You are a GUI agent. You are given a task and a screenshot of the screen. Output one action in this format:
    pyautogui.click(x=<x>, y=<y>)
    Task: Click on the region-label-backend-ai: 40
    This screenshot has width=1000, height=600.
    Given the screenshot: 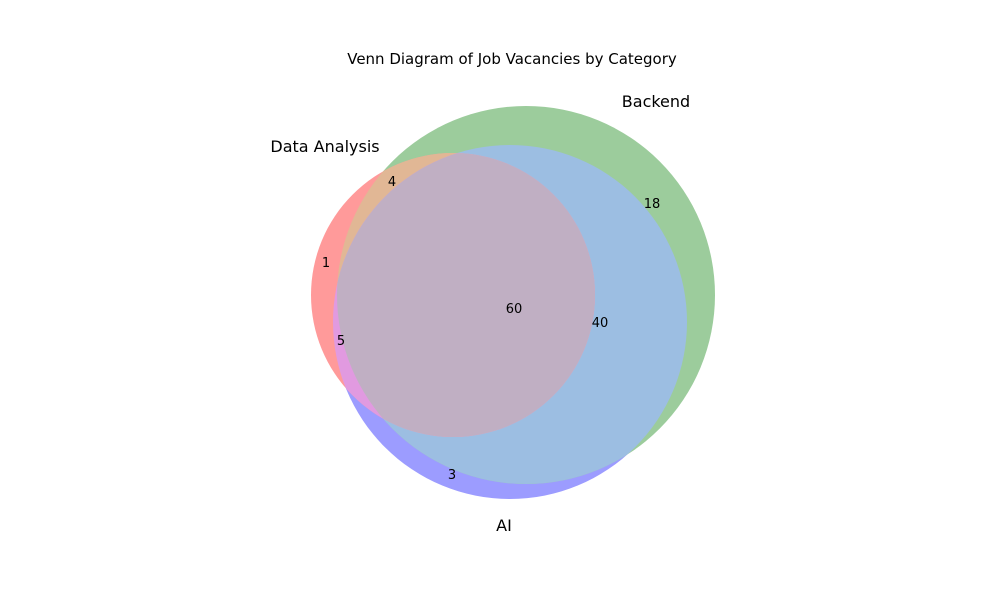 What is the action you would take?
    pyautogui.click(x=600, y=323)
    